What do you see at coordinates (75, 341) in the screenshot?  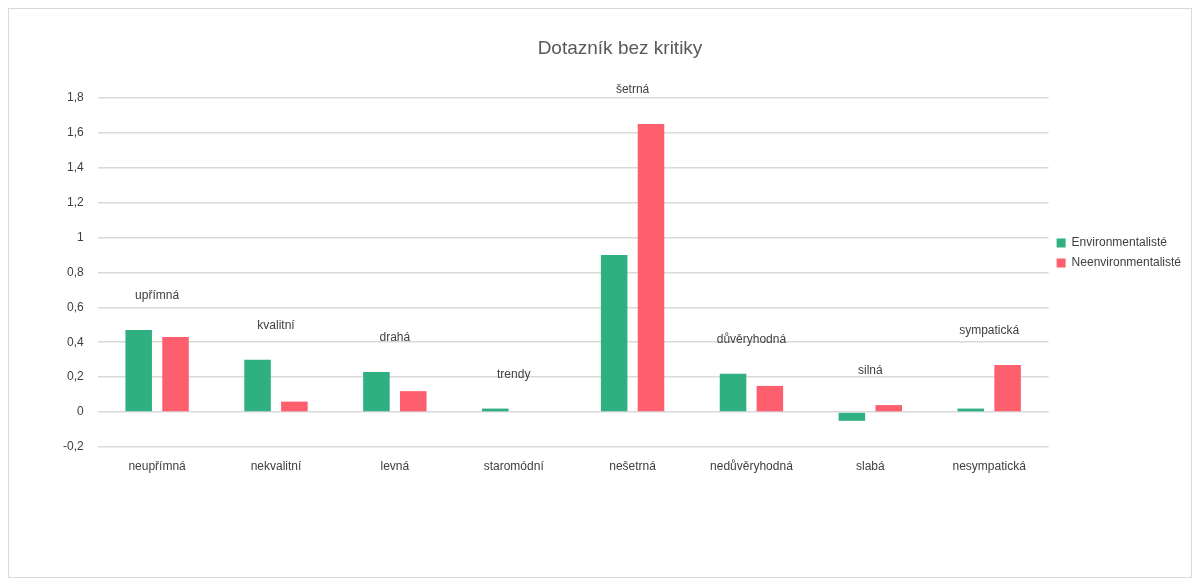 I see `y-tick-label: 0,4` at bounding box center [75, 341].